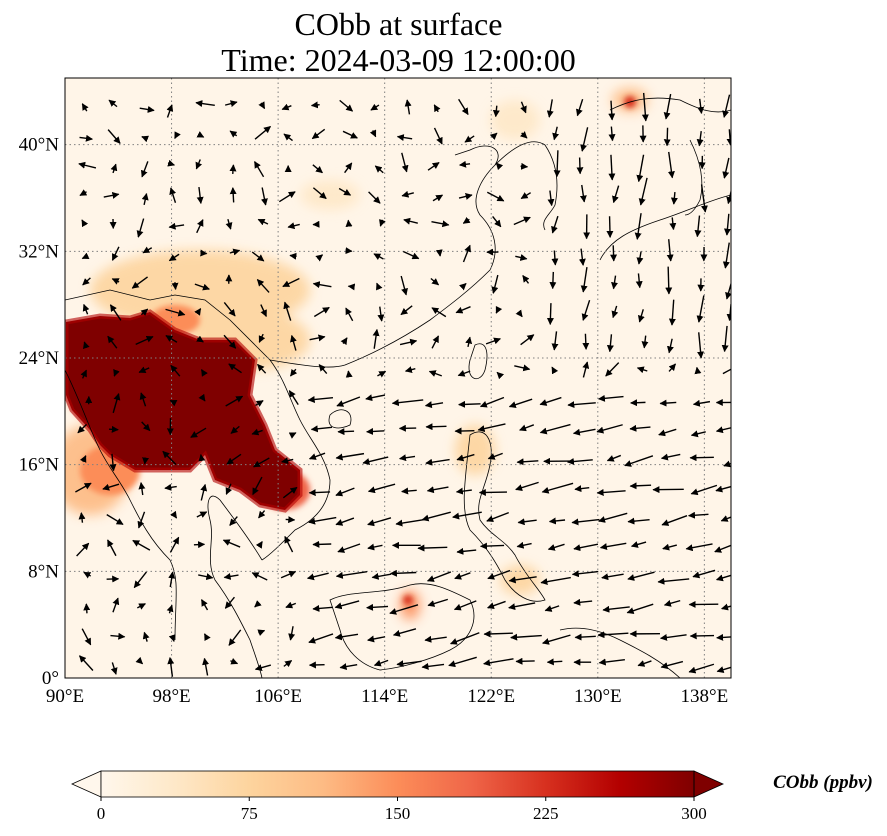  Describe the element at coordinates (491, 696) in the screenshot. I see `lon-tick-label: 122°E` at that location.